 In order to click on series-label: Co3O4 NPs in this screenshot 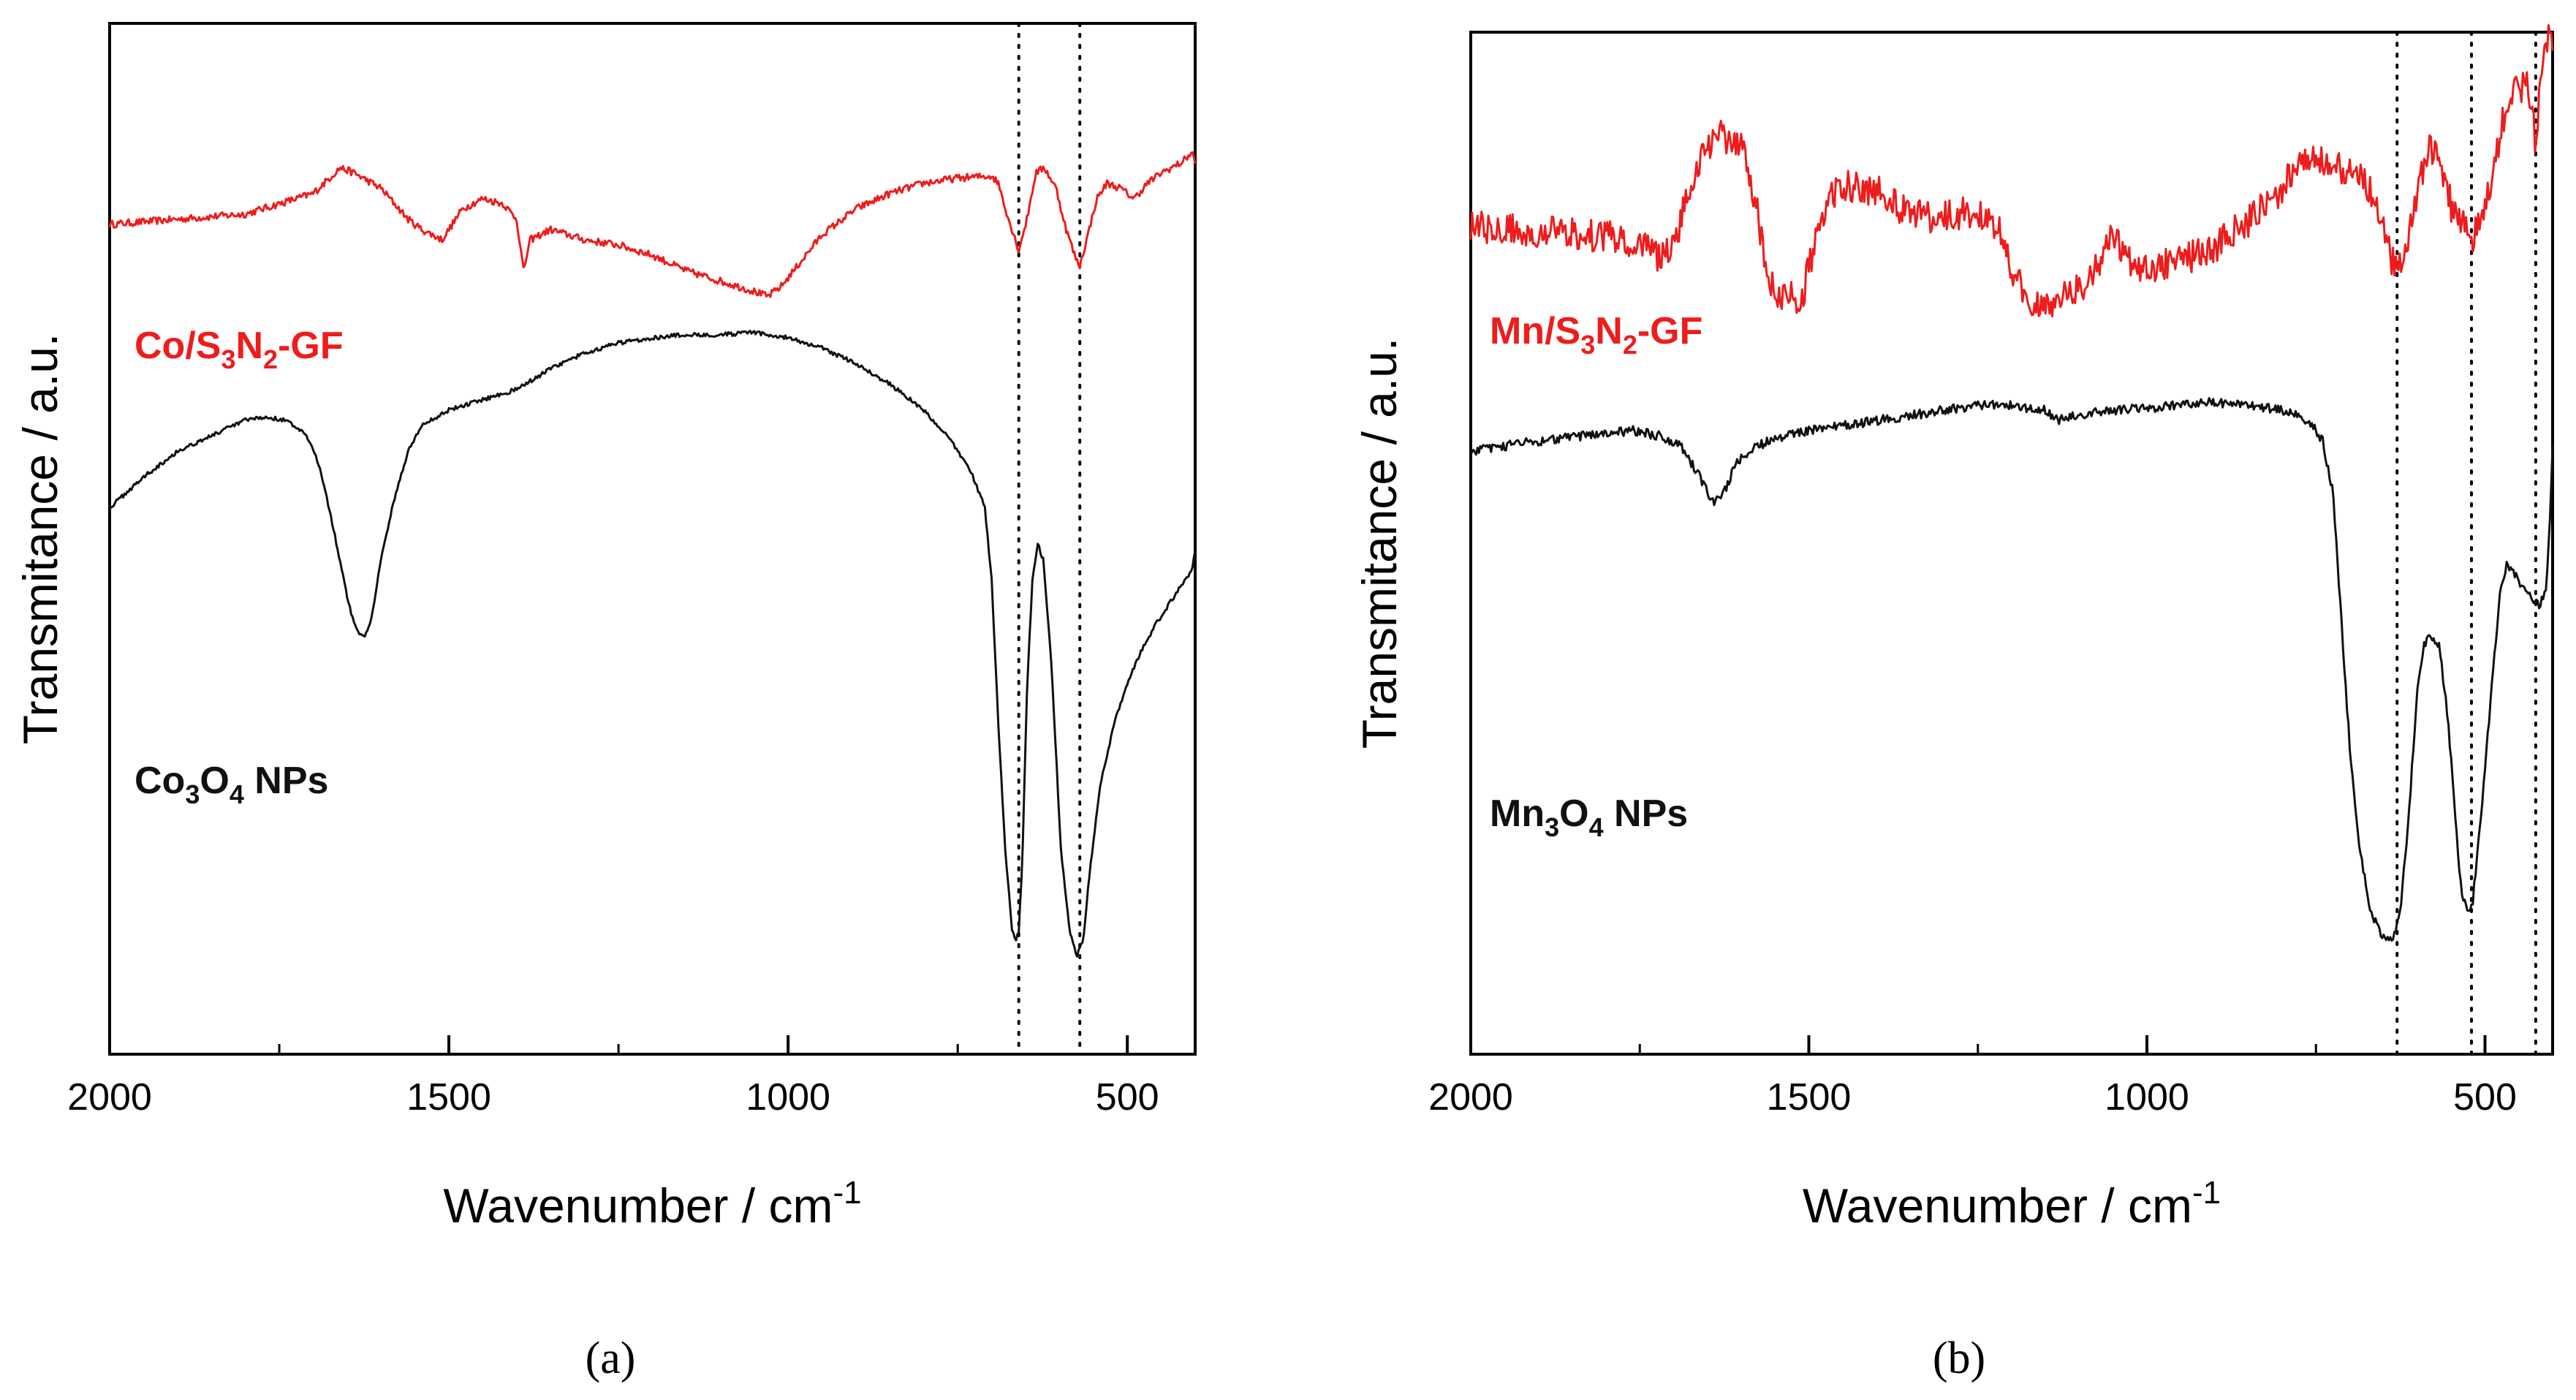, I will do `click(231, 784)`.